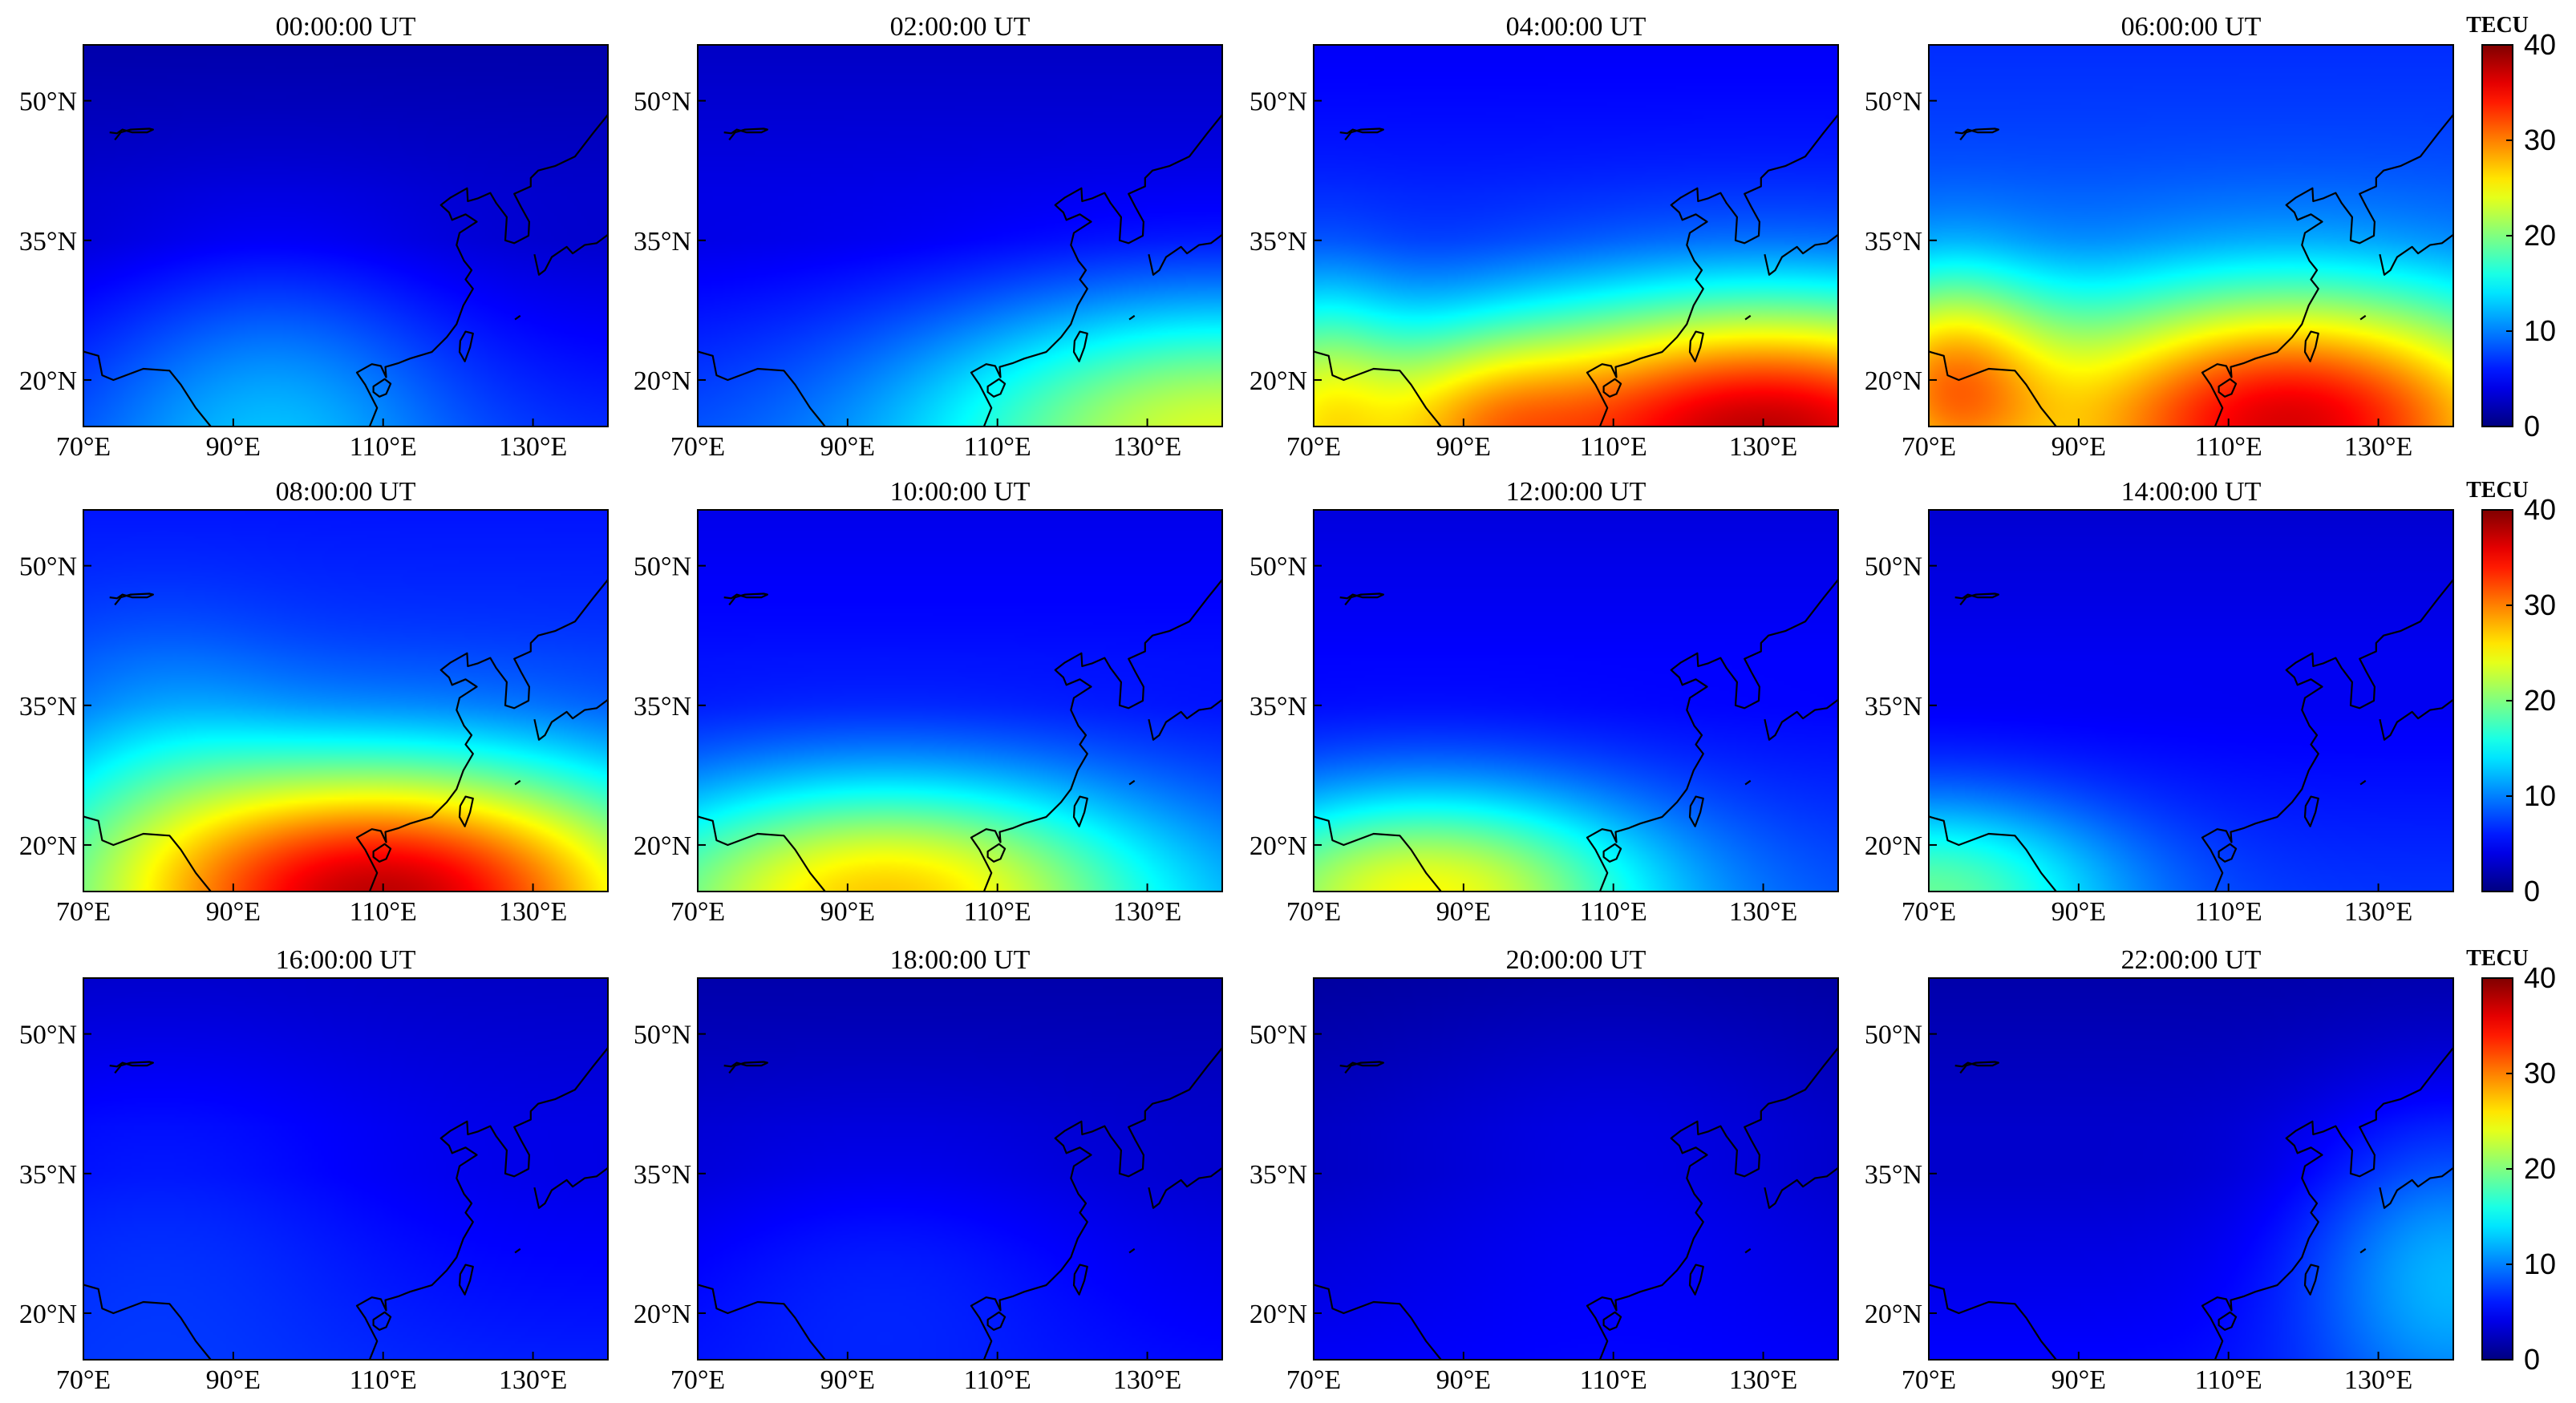 Image resolution: width=2576 pixels, height=1403 pixels. I want to click on y-tick-label: 35°N, so click(662, 707).